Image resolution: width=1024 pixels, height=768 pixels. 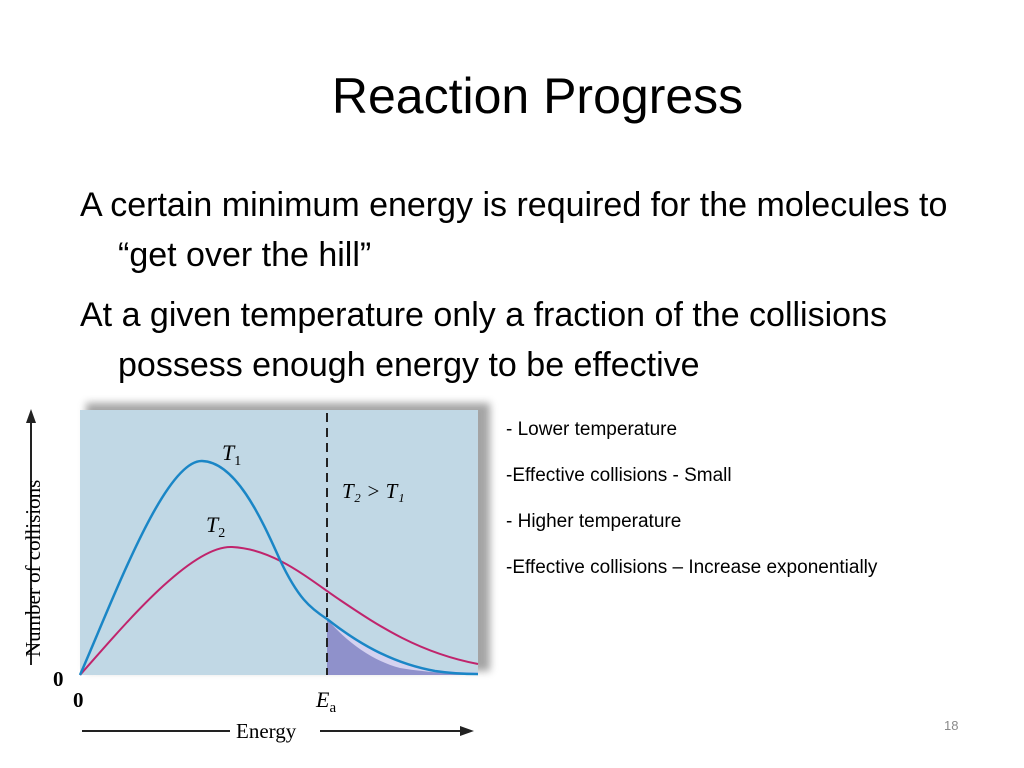 I want to click on note-item: -Effective collisions - Small, so click(x=619, y=475).